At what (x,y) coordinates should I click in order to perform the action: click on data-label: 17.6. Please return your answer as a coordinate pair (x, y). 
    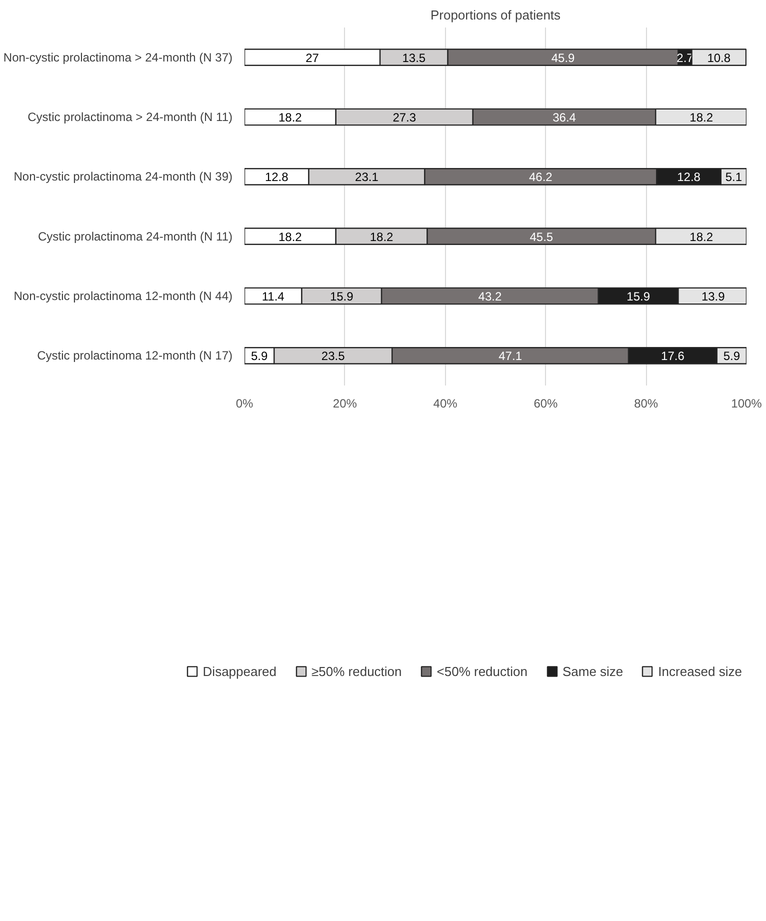
    Looking at the image, I should click on (673, 356).